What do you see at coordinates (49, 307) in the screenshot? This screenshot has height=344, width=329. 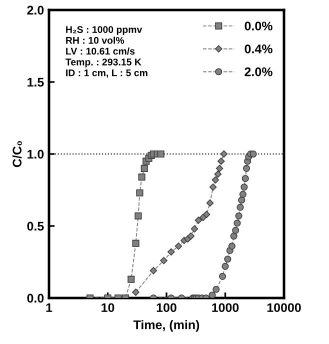 I see `x-tick-label: 1` at bounding box center [49, 307].